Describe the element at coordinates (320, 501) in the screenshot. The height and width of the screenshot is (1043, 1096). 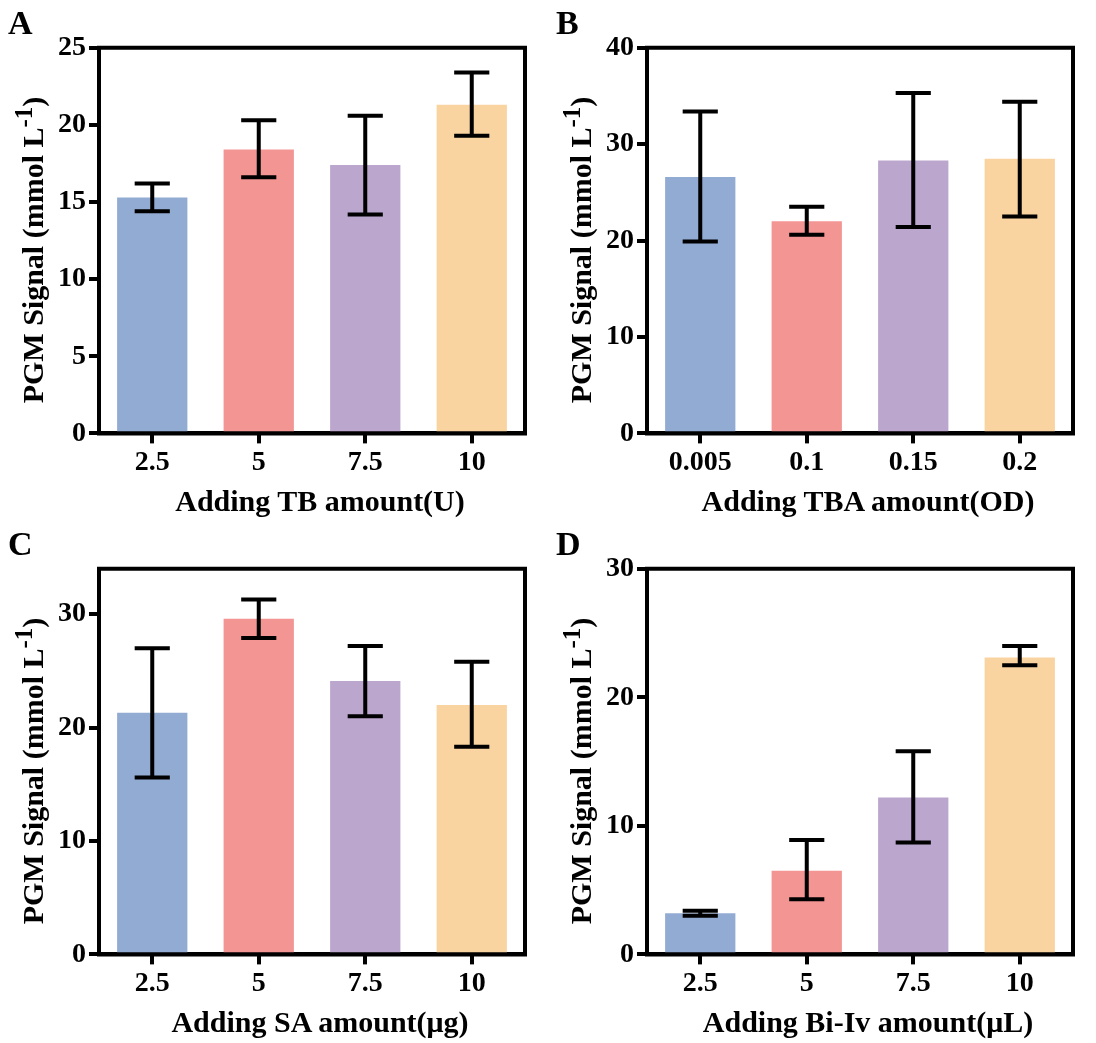
I see `x-axis-title: Adding TB amount(U)` at that location.